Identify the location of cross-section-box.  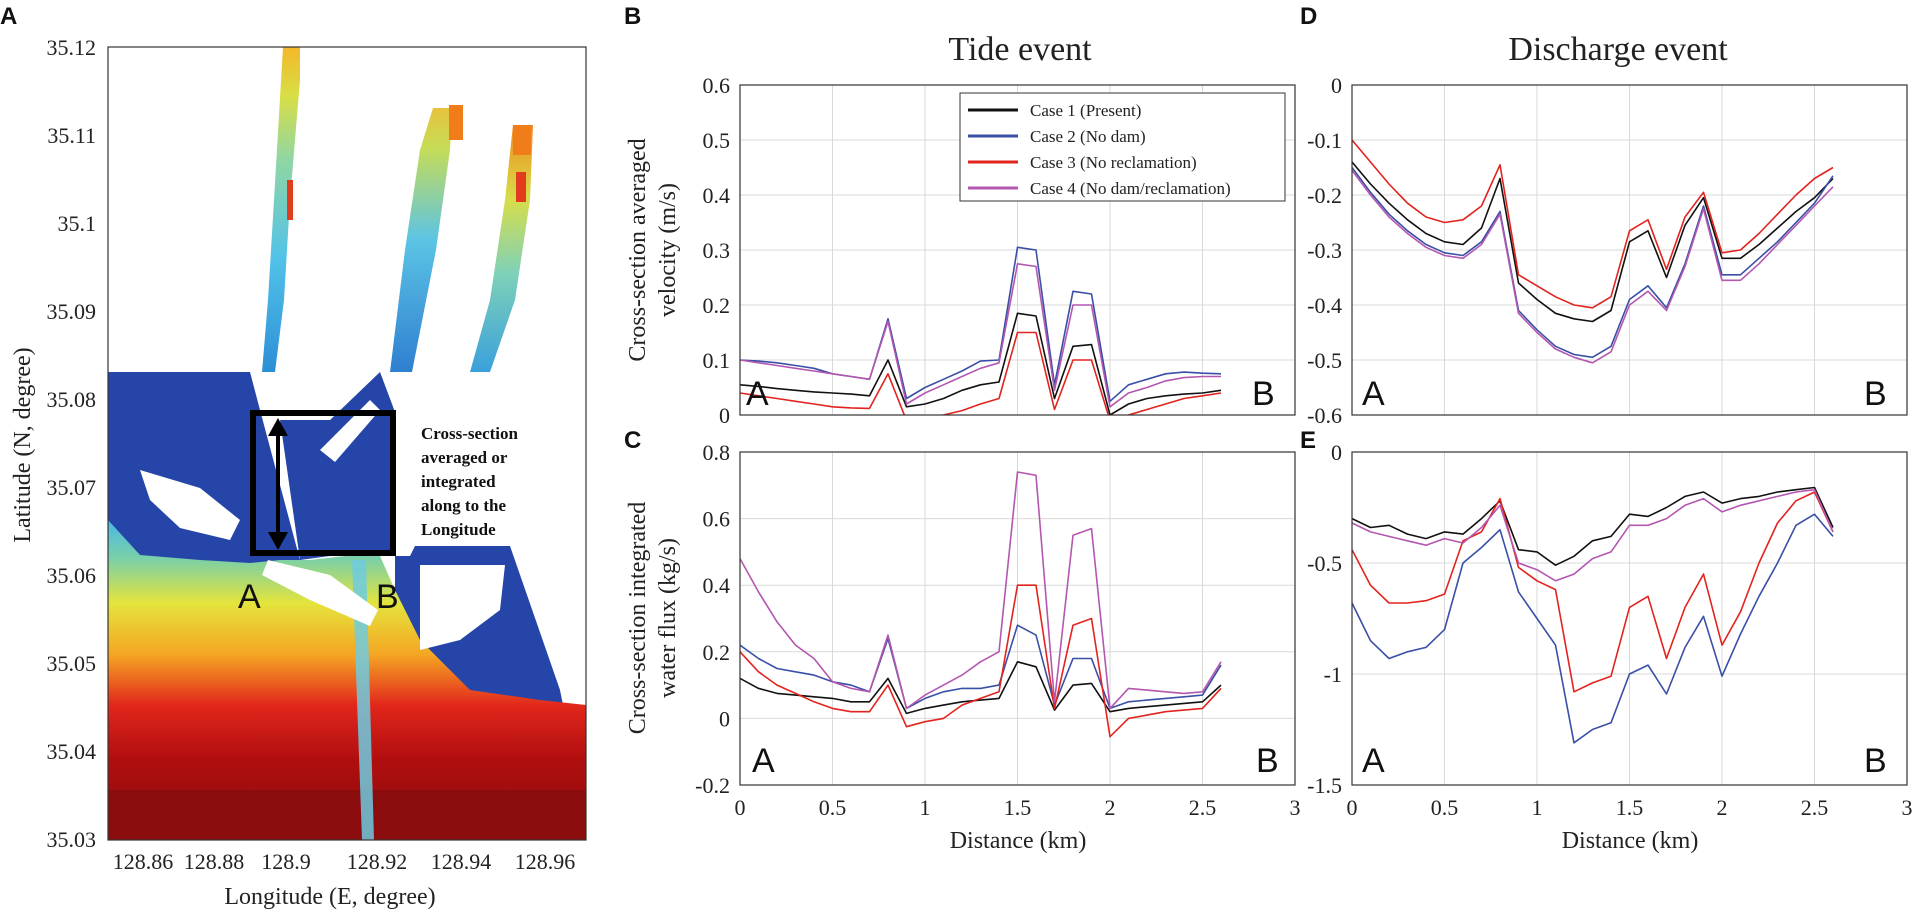
(323, 483).